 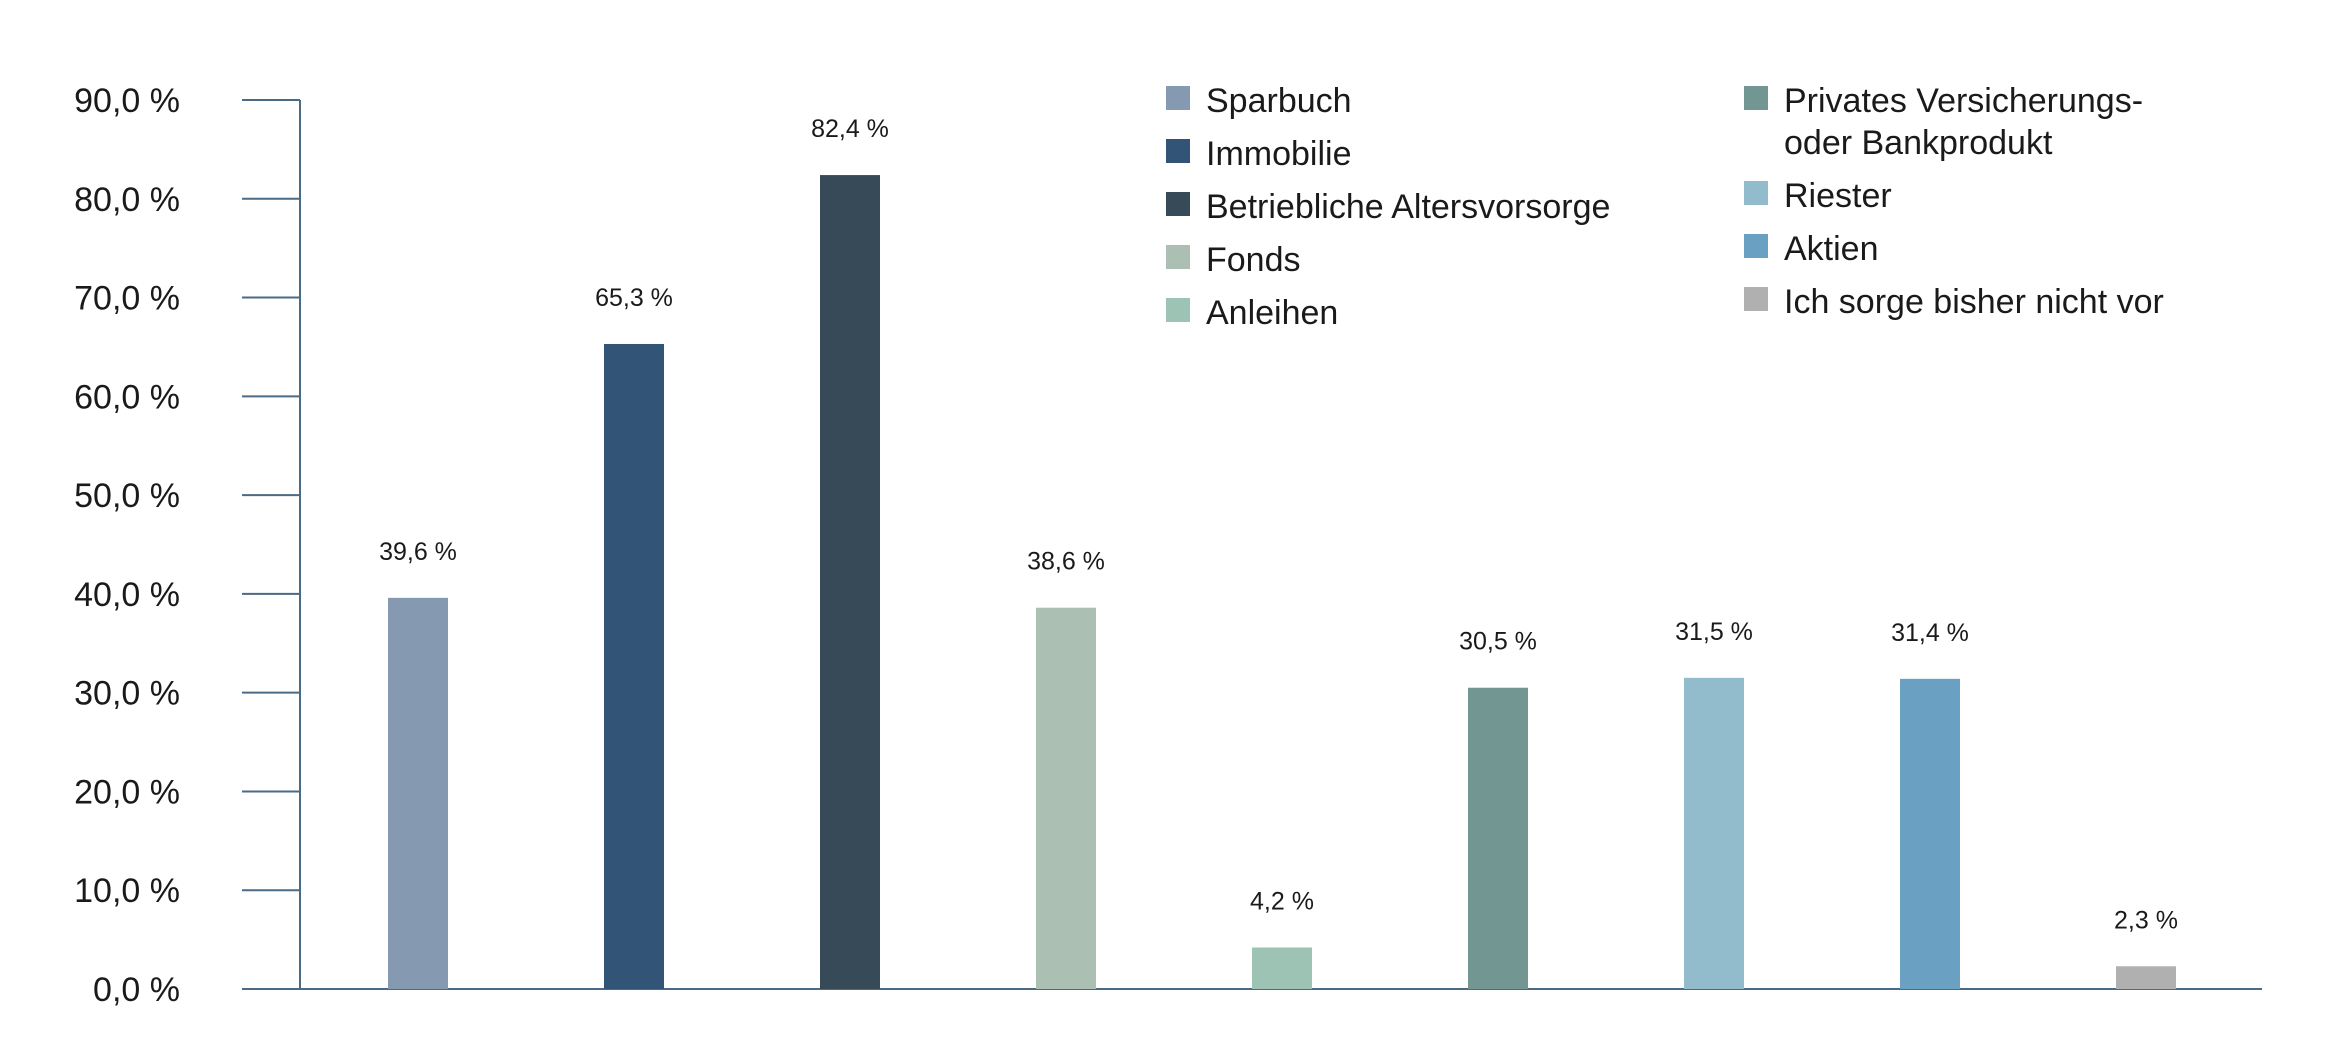 I want to click on legend-item: Fonds, so click(x=1233, y=260).